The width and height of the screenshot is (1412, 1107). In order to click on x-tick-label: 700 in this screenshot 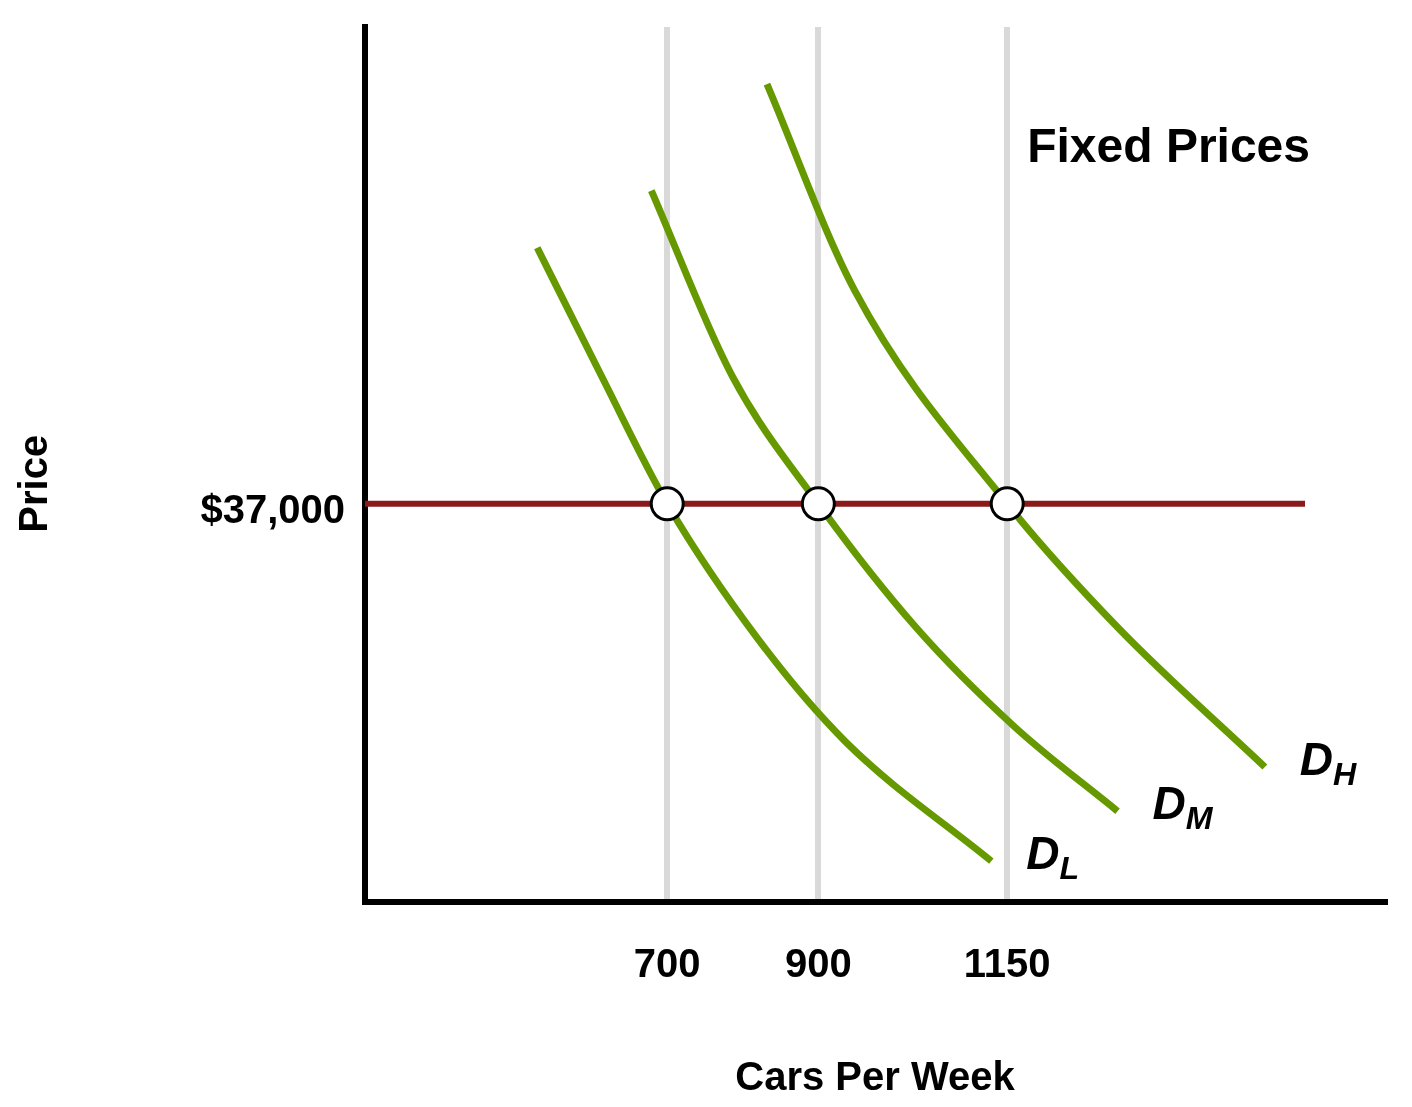, I will do `click(667, 963)`.